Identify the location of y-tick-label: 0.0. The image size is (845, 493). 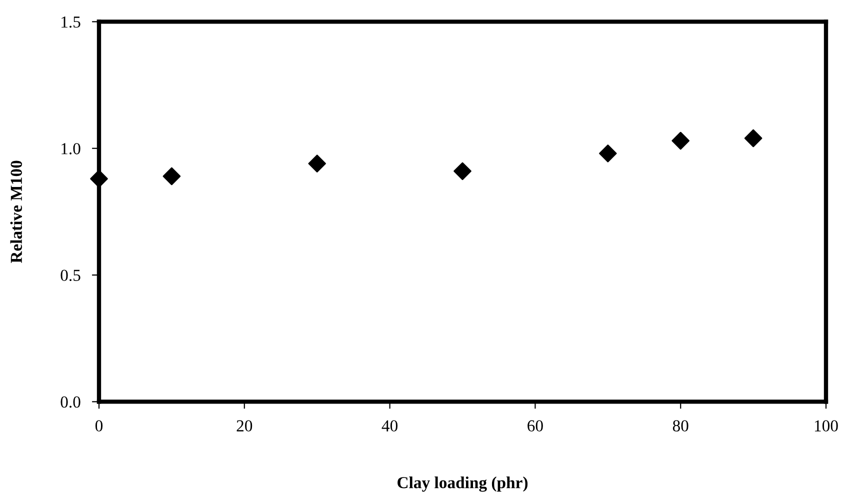
(70, 402).